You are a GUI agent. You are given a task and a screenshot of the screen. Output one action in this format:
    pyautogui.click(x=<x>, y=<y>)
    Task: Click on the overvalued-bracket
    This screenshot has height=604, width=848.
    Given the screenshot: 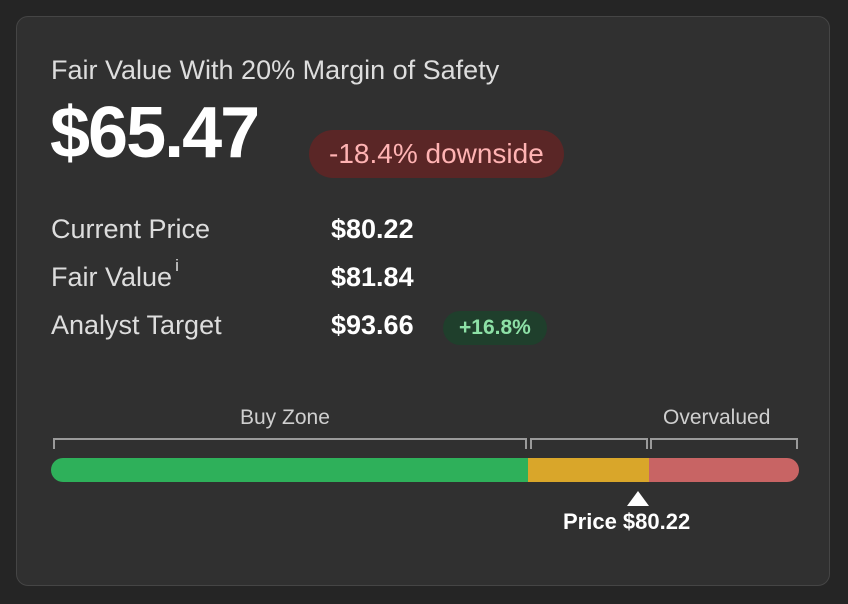 What is the action you would take?
    pyautogui.click(x=724, y=443)
    